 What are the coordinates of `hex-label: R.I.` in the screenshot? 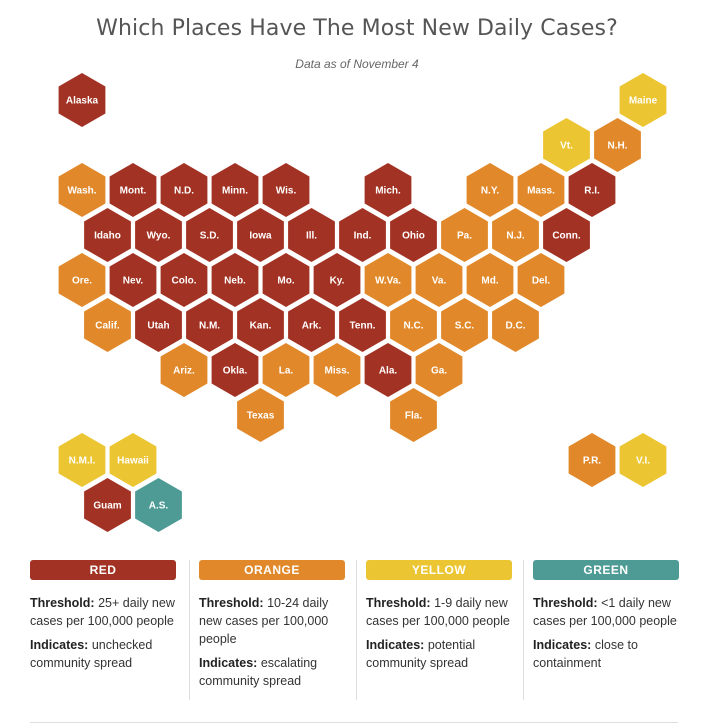 It's located at (592, 191).